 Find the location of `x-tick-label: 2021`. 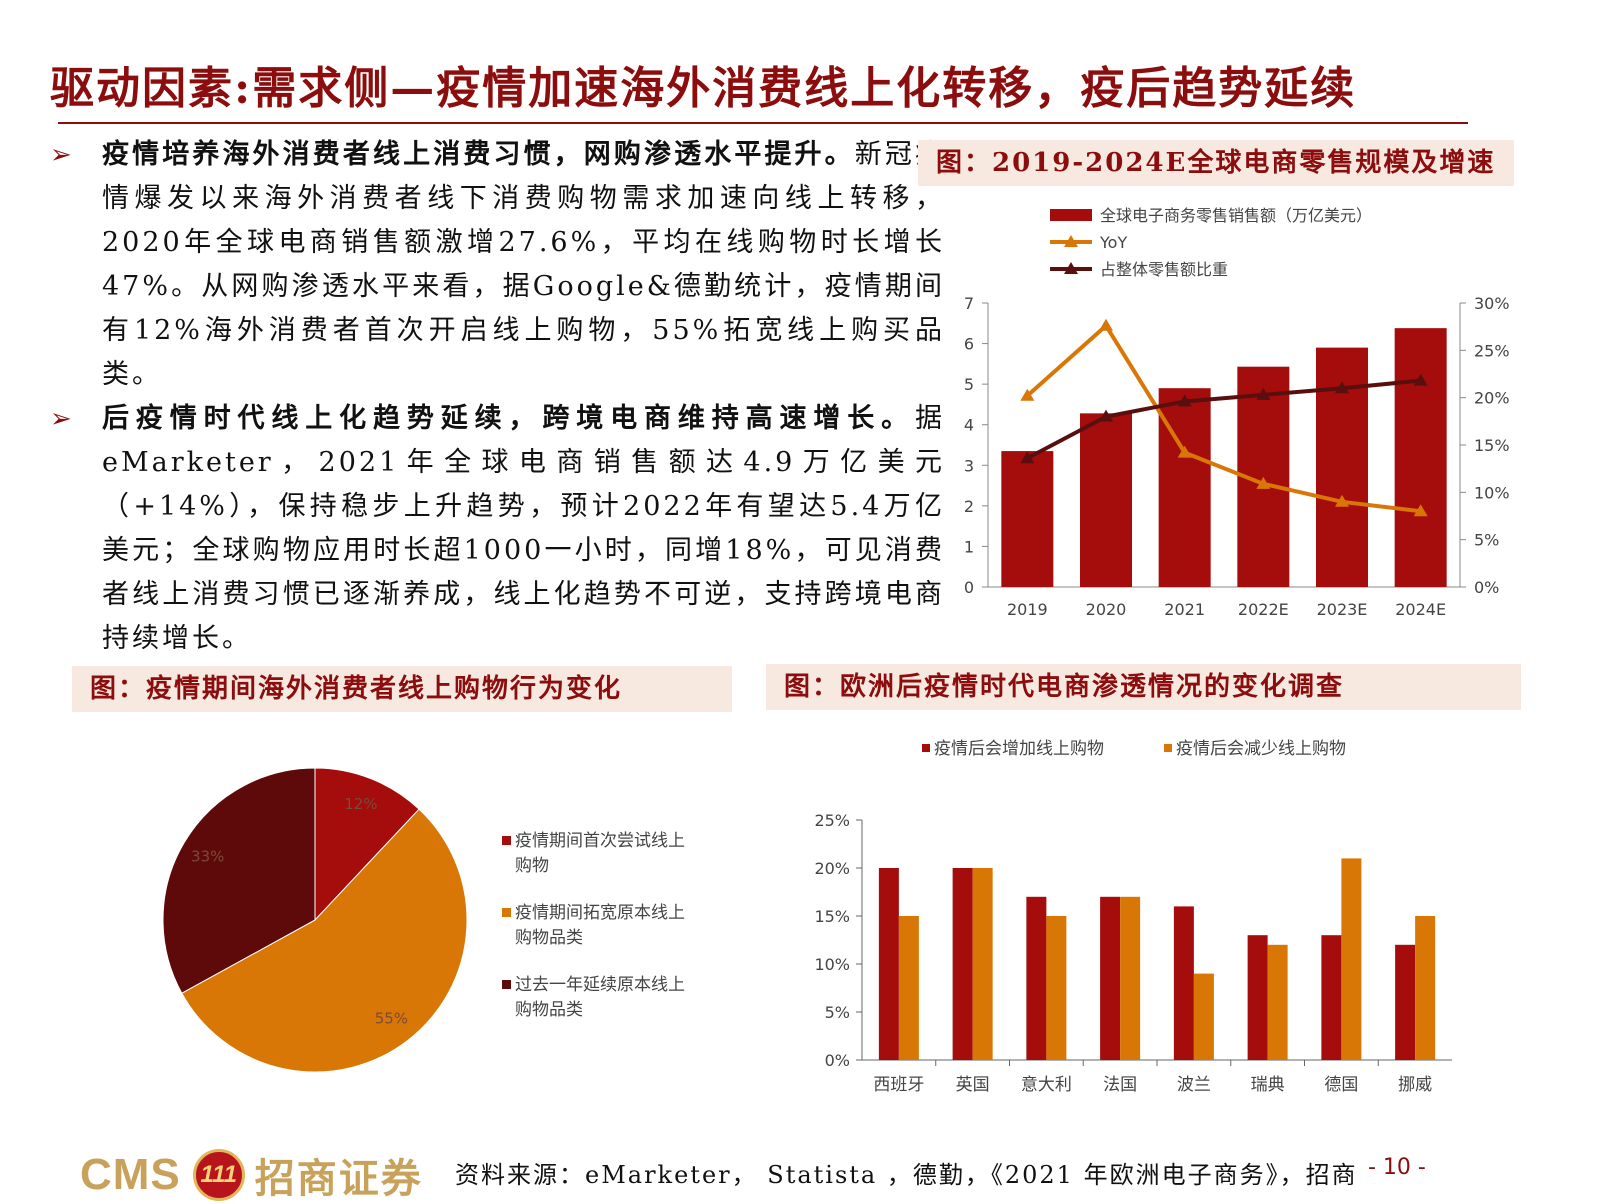

x-tick-label: 2021 is located at coordinates (1184, 609).